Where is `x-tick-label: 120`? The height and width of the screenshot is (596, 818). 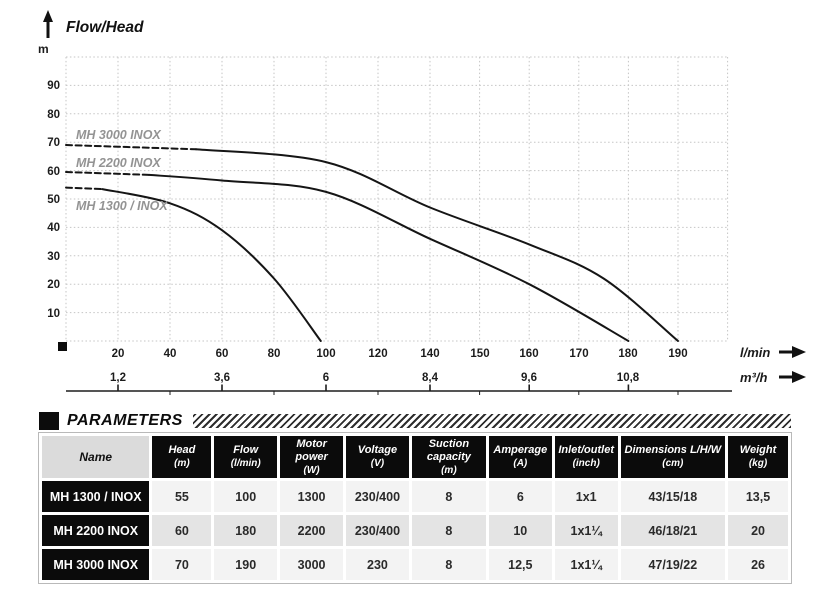 x-tick-label: 120 is located at coordinates (377, 354).